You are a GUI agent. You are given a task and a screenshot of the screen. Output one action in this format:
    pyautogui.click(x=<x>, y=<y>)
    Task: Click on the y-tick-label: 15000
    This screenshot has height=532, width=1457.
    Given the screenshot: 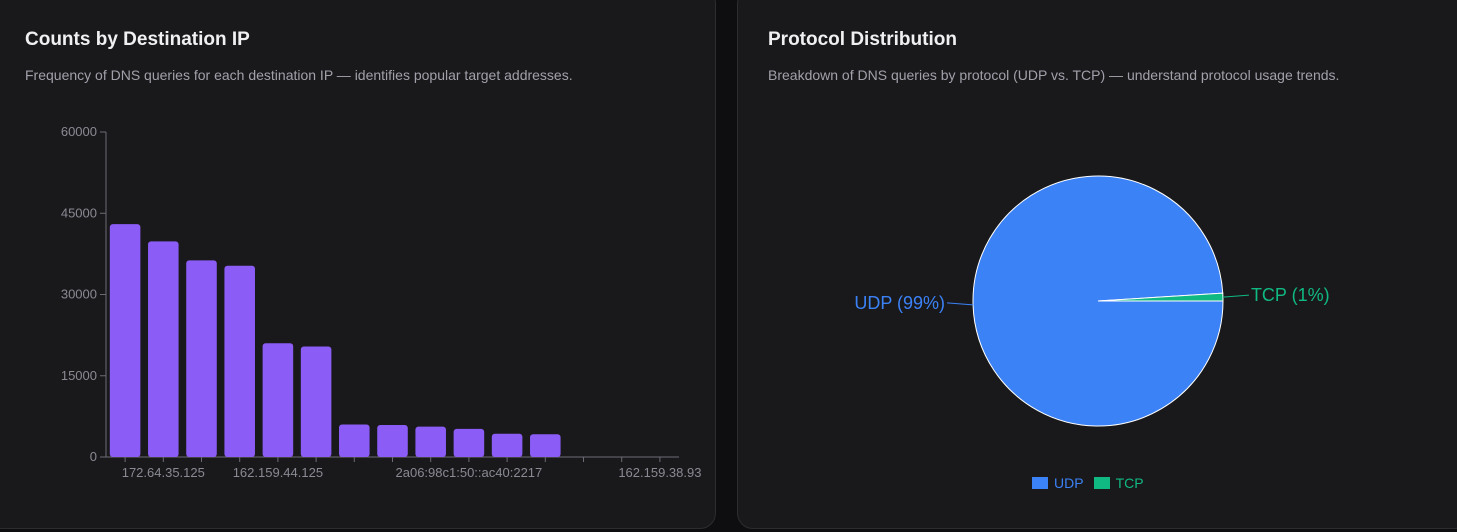 What is the action you would take?
    pyautogui.click(x=79, y=375)
    